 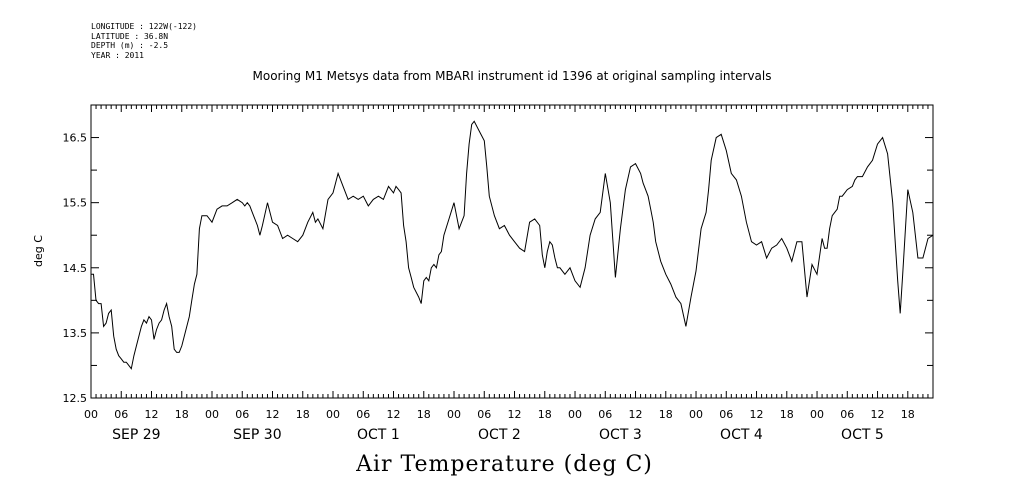 What do you see at coordinates (130, 36) in the screenshot?
I see `latitude-text: LATITUDE : 36.8N` at bounding box center [130, 36].